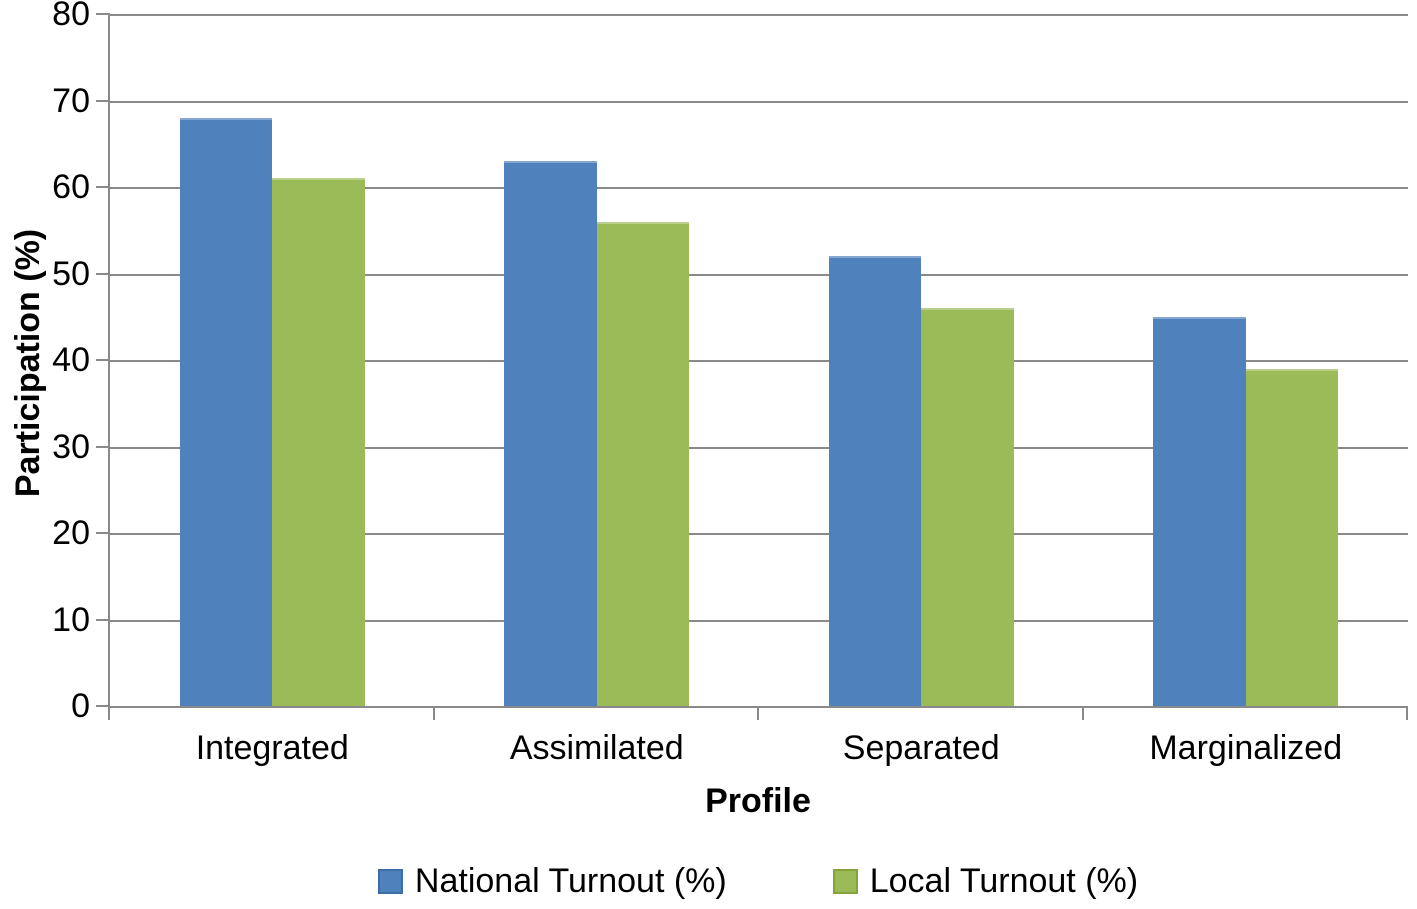 This screenshot has width=1417, height=909. Describe the element at coordinates (758, 881) in the screenshot. I see `legend: National Turnout (%) Local Turnout (%)` at that location.